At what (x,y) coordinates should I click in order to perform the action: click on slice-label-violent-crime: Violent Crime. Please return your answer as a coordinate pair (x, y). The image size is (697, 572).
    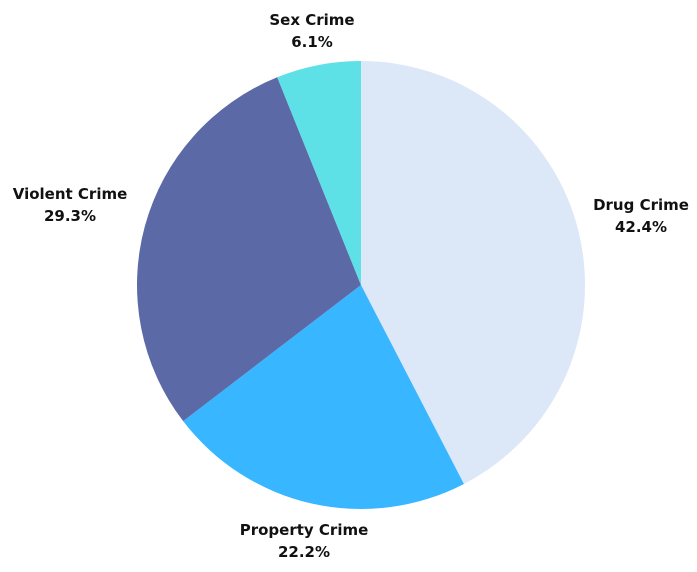
    Looking at the image, I should click on (70, 194).